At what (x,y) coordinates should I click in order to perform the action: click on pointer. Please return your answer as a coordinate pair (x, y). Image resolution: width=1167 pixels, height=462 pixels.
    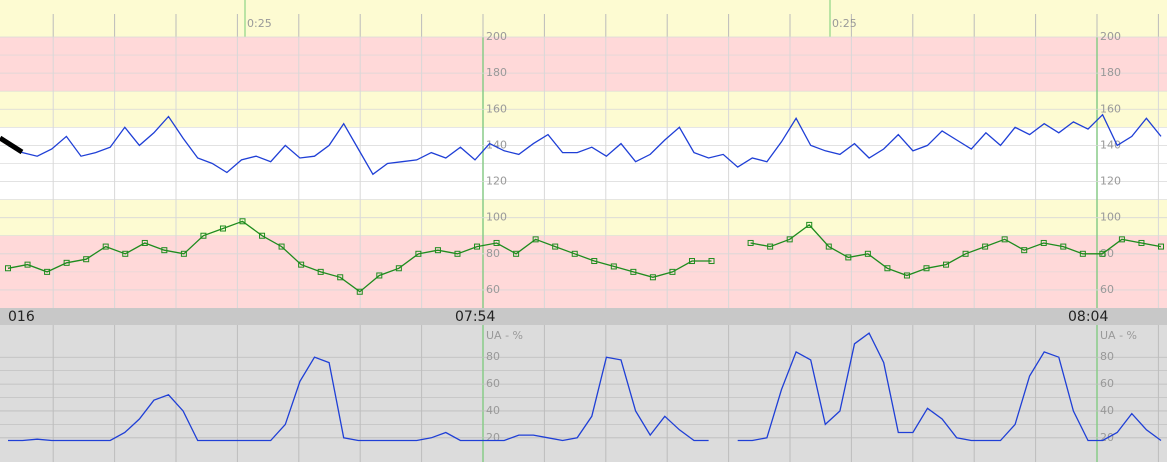
    Looking at the image, I should click on (12, 145).